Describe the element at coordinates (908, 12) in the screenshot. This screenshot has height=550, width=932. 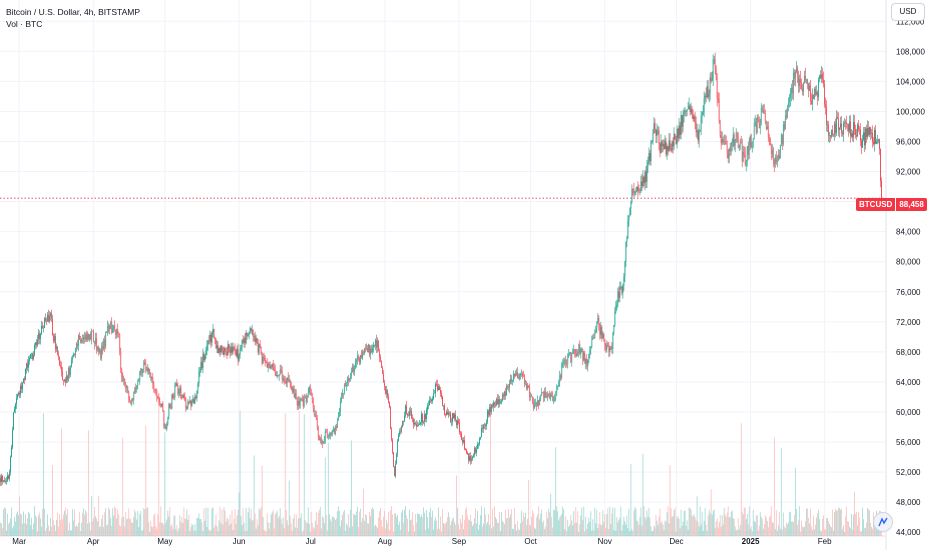
I see `currency-button: USD` at that location.